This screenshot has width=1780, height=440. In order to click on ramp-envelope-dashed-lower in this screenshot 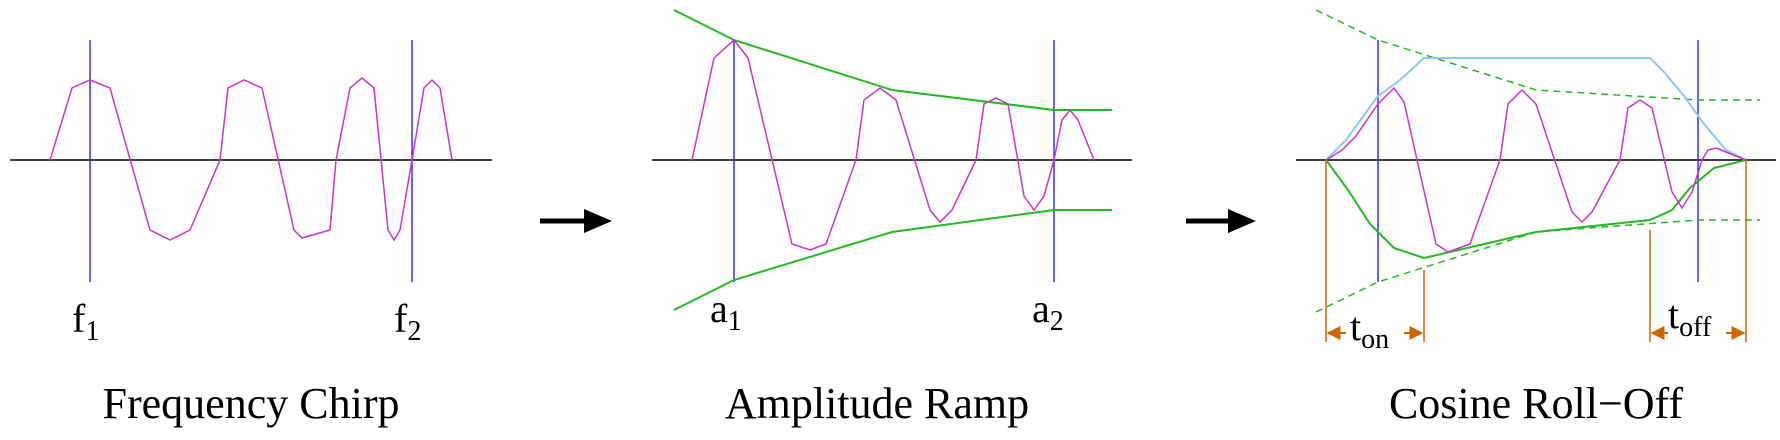, I will do `click(1537, 266)`.